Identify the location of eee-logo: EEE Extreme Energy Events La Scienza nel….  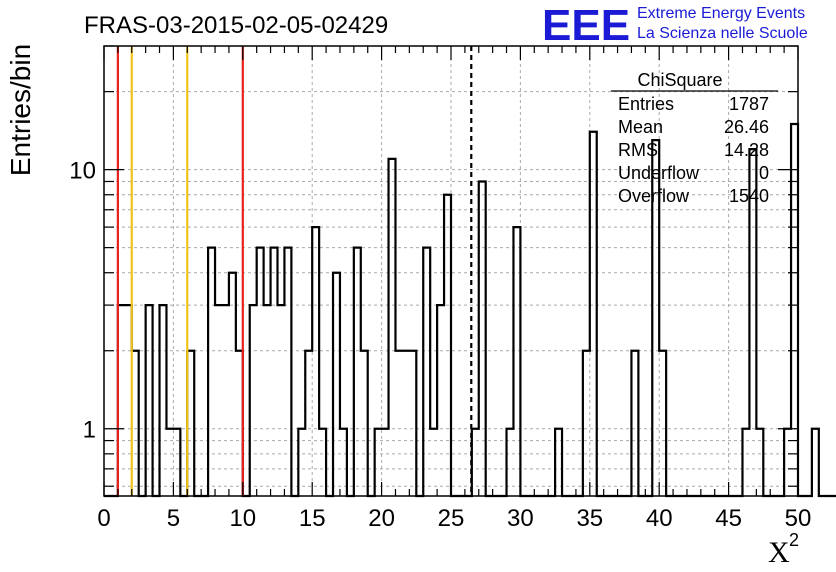
(675, 25).